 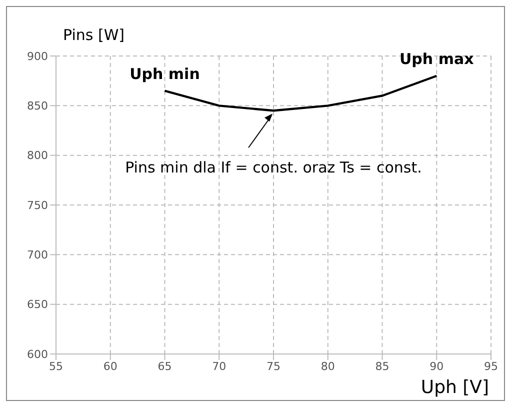 What do you see at coordinates (37, 255) in the screenshot?
I see `y-tick-label: 700` at bounding box center [37, 255].